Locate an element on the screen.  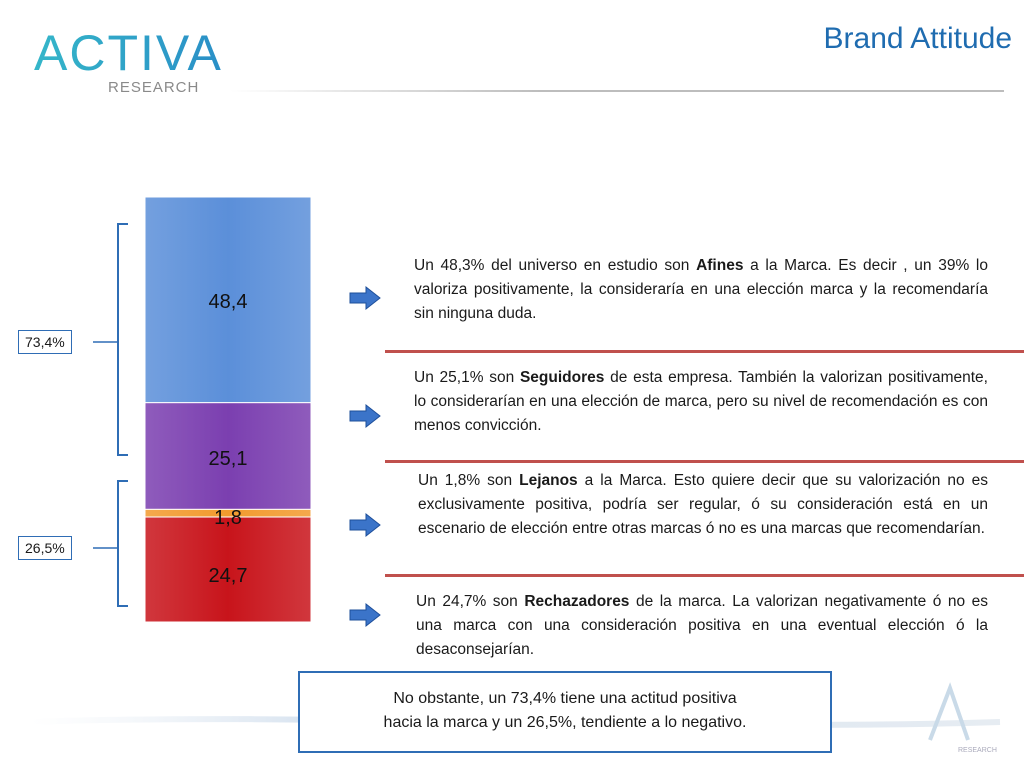
activa-research-logo: ACTIVA RESEARCH is located at coordinates (128, 60).